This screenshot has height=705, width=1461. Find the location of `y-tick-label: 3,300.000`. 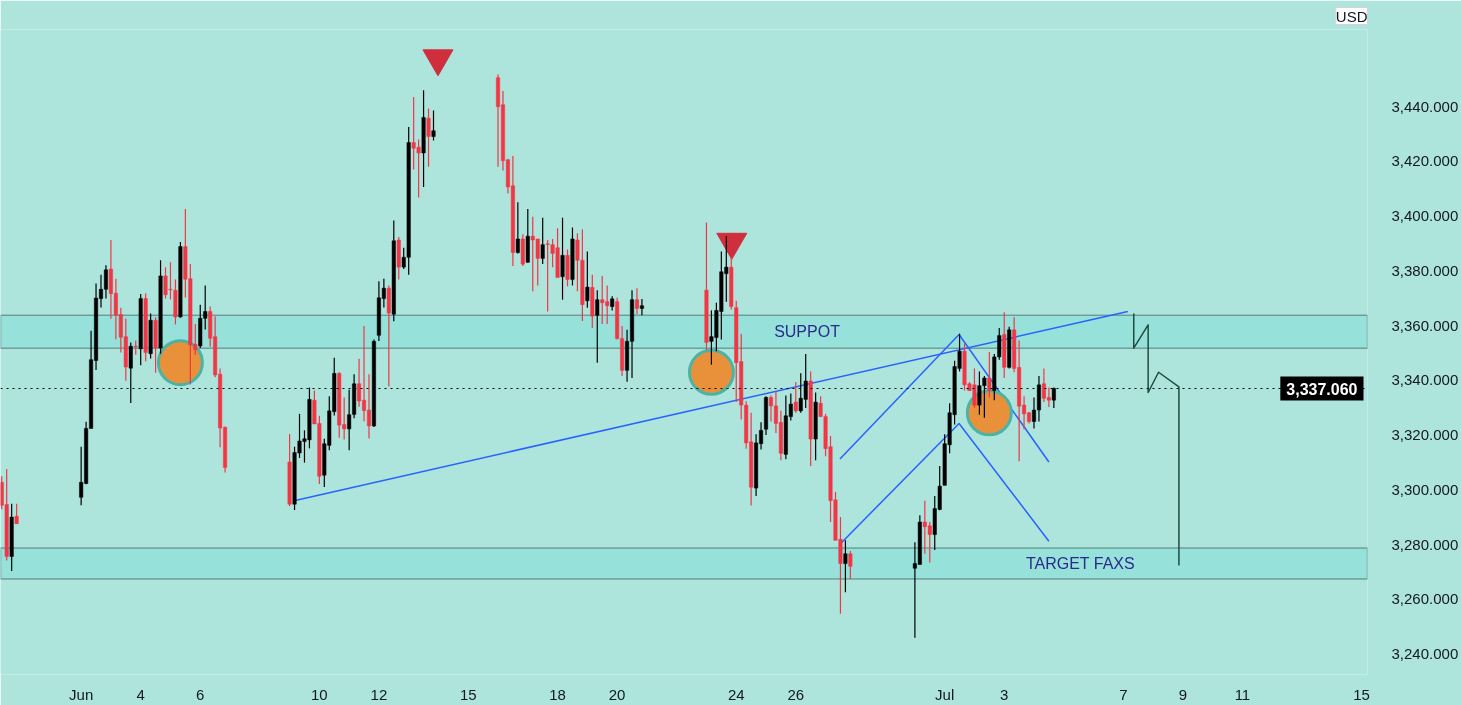

y-tick-label: 3,300.000 is located at coordinates (1425, 489).